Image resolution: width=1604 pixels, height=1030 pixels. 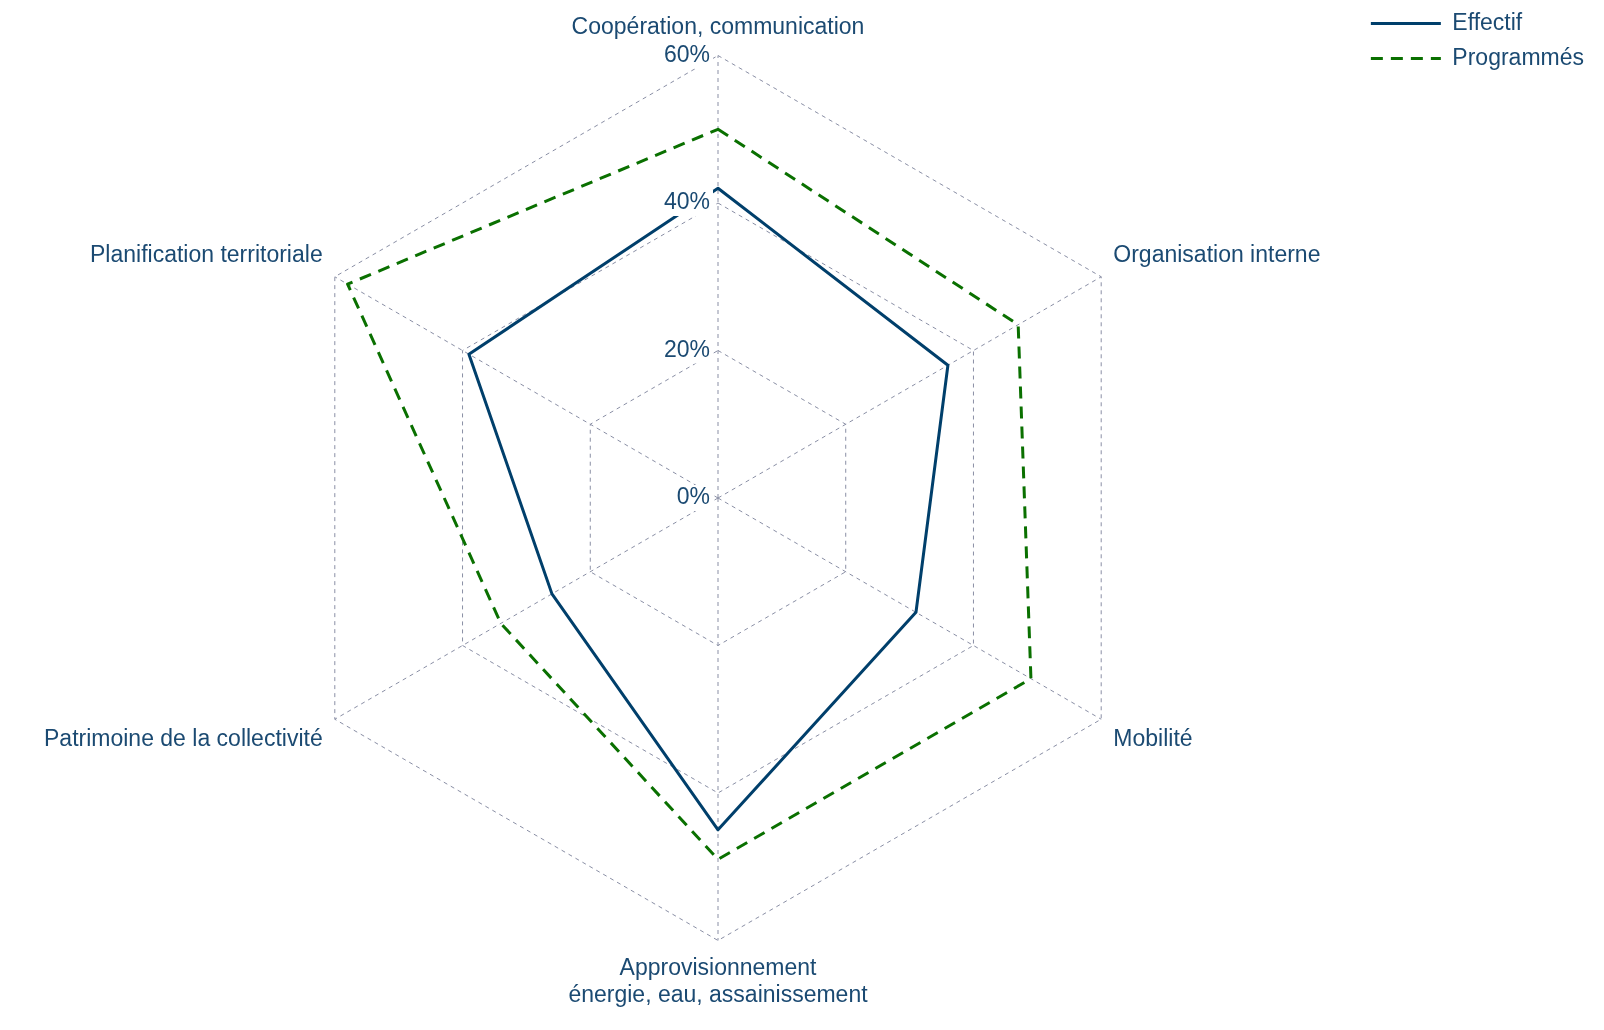 What do you see at coordinates (718, 26) in the screenshot?
I see `spoke-label: Coopération, communication` at bounding box center [718, 26].